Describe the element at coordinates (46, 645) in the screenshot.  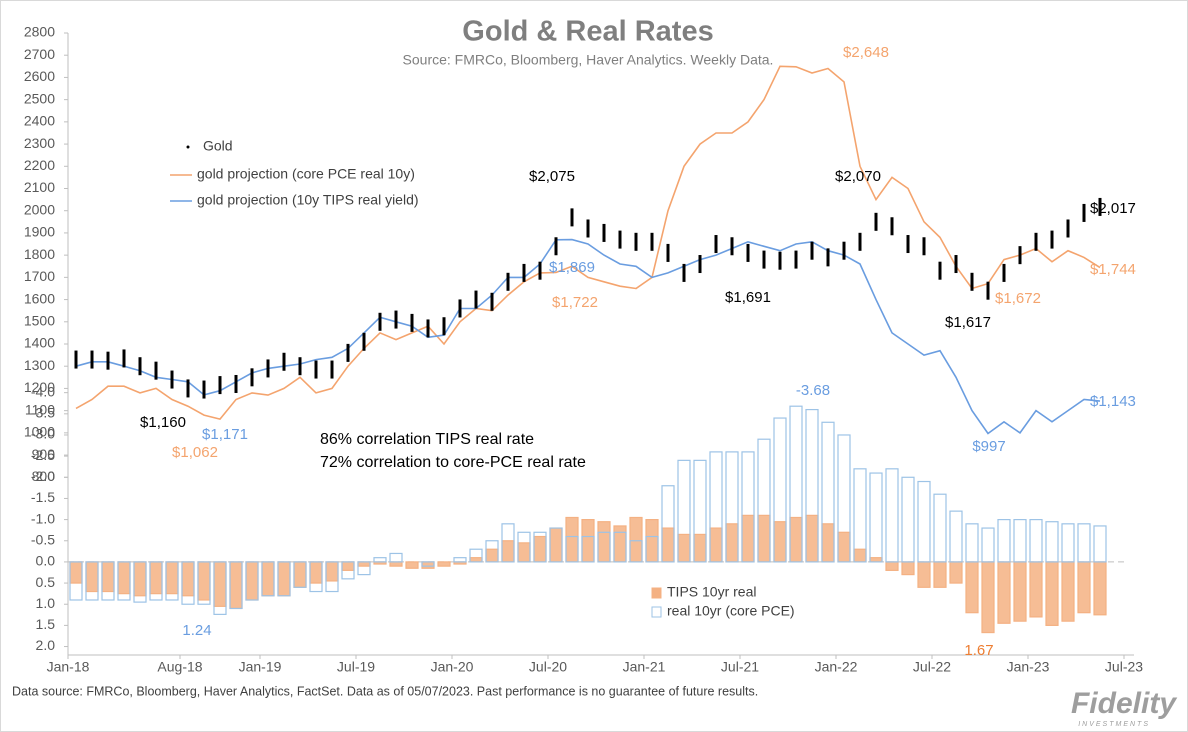
I see `y2-tick-label: 2.0` at that location.